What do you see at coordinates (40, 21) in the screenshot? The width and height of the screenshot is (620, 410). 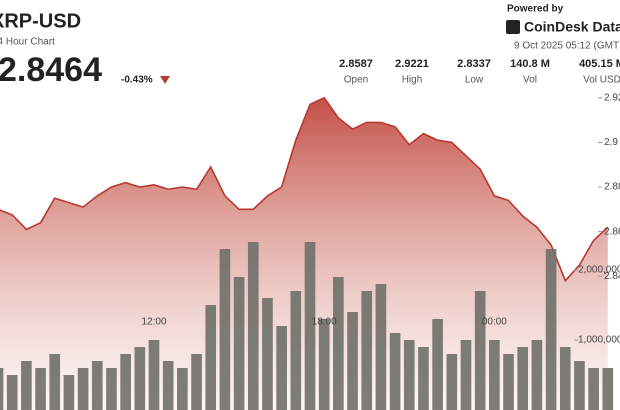 I see `chart-title: XRP-USD` at bounding box center [40, 21].